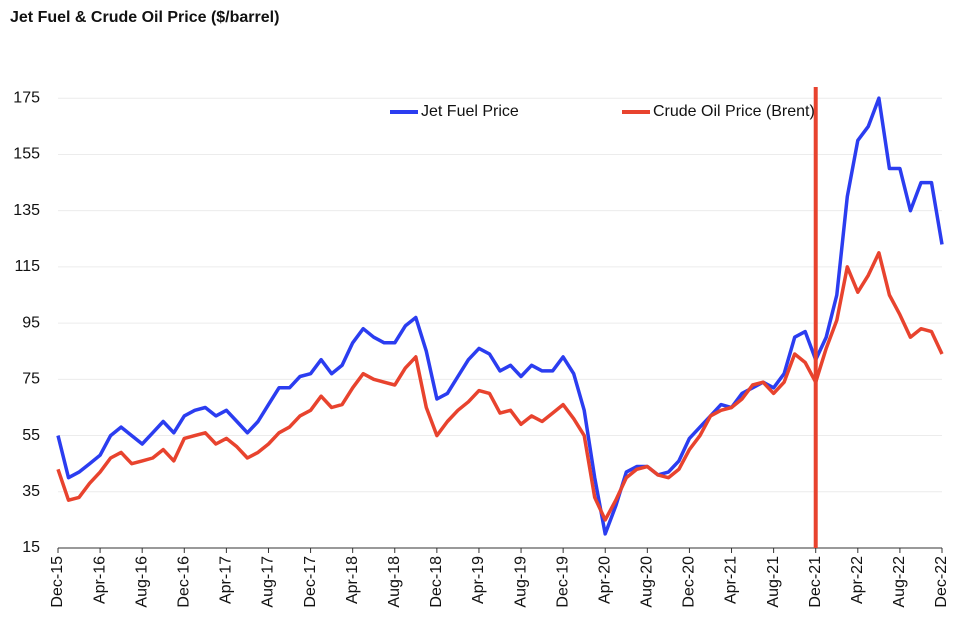 The height and width of the screenshot is (635, 971). Describe the element at coordinates (604, 580) in the screenshot. I see `x-tick-label: Apr-20` at that location.